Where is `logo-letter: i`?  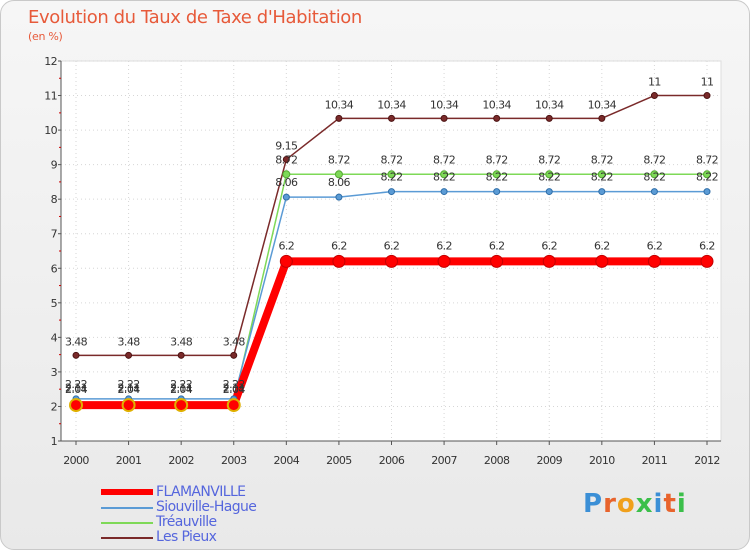 logo-letter: i is located at coordinates (681, 504).